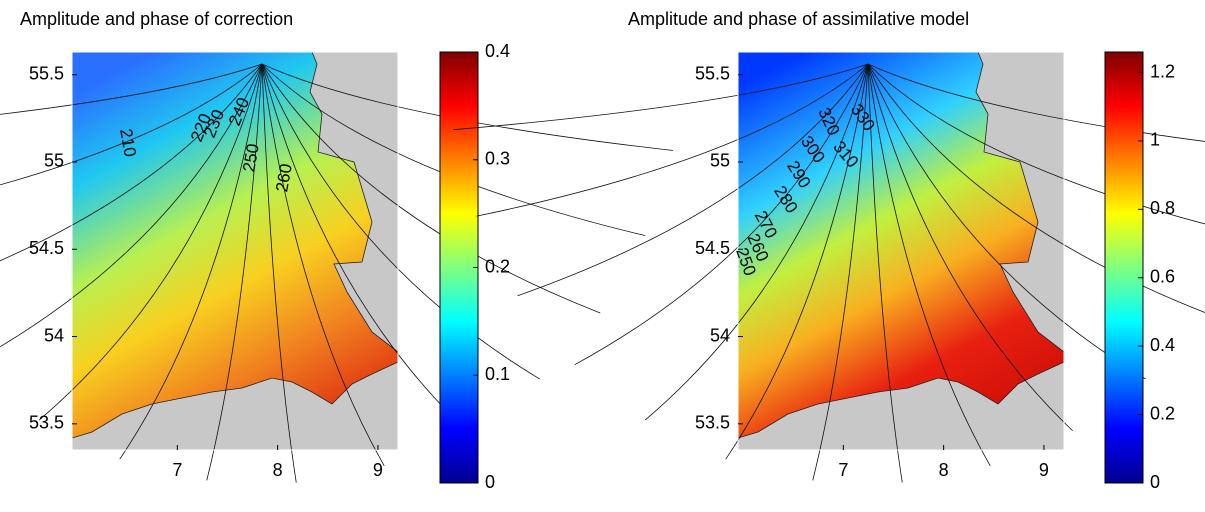  Describe the element at coordinates (1162, 208) in the screenshot. I see `colorbar-tick-label: 0.8` at that location.